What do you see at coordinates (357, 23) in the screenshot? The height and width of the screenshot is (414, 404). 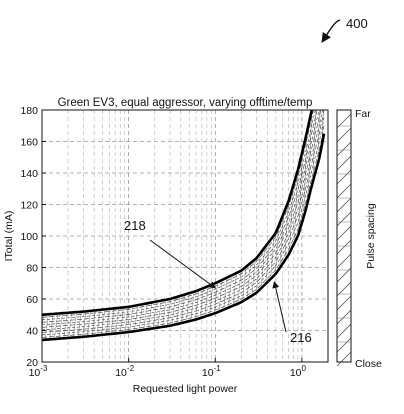 I see `figure-reference-number: 400` at bounding box center [357, 23].